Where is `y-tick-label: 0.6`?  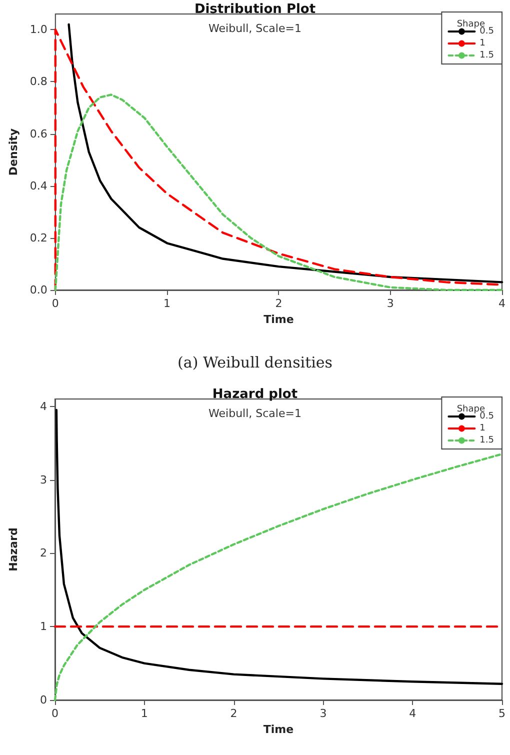 y-tick-label: 0.6 is located at coordinates (39, 133).